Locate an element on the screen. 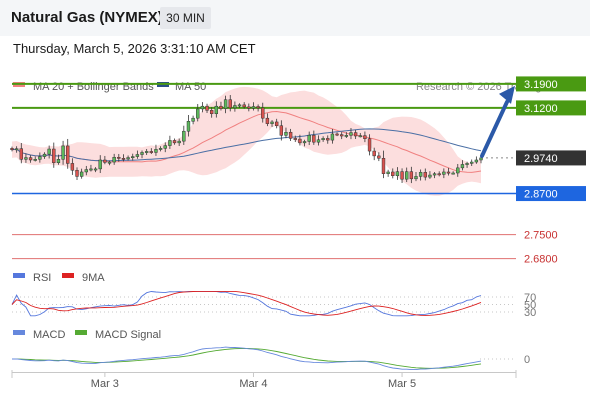 This screenshot has height=400, width=590. rsi-legend-label: RSI is located at coordinates (42, 278).